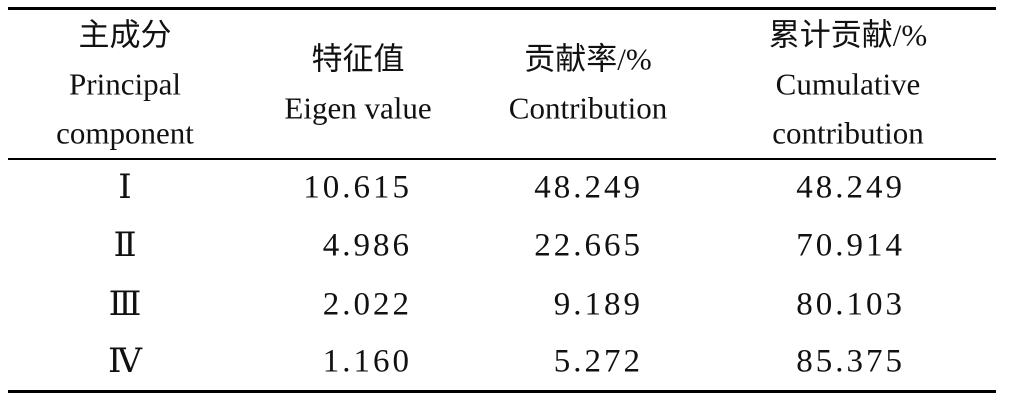  I want to click on cell-value: 70.914, so click(850, 245).